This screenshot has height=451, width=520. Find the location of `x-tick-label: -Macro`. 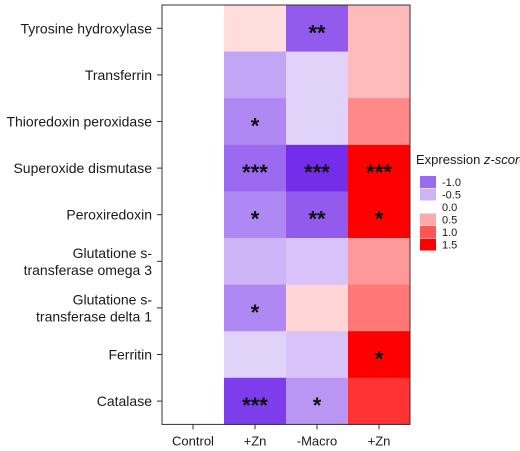

x-tick-label: -Macro is located at coordinates (317, 440).